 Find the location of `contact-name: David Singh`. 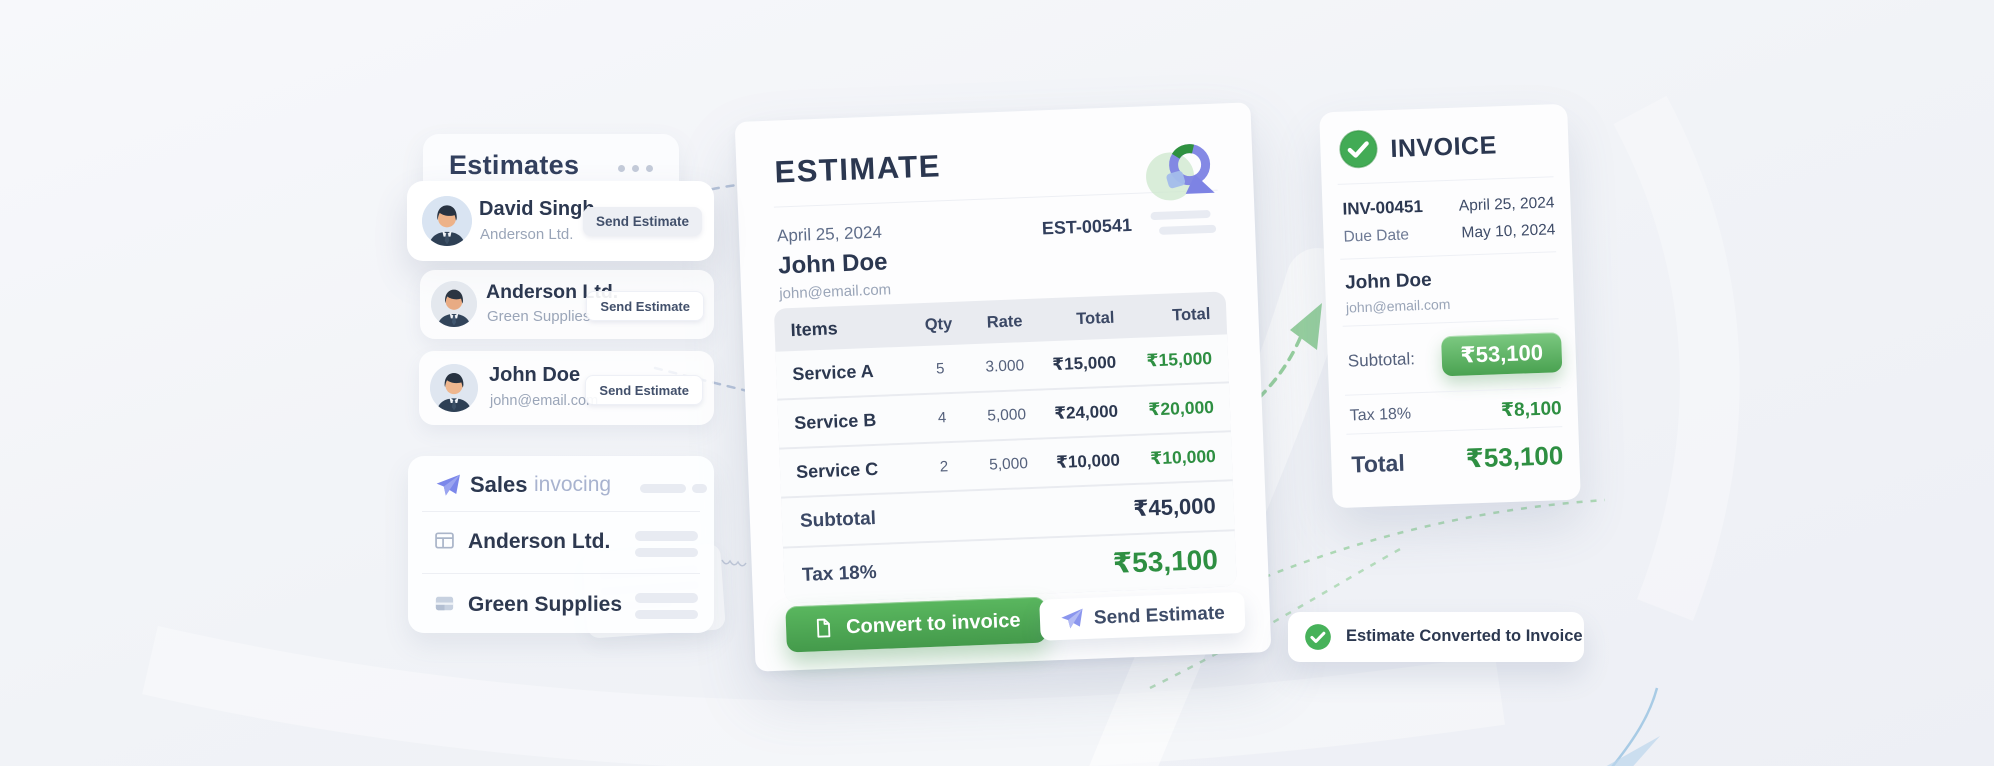

contact-name: David Singh is located at coordinates (537, 209).